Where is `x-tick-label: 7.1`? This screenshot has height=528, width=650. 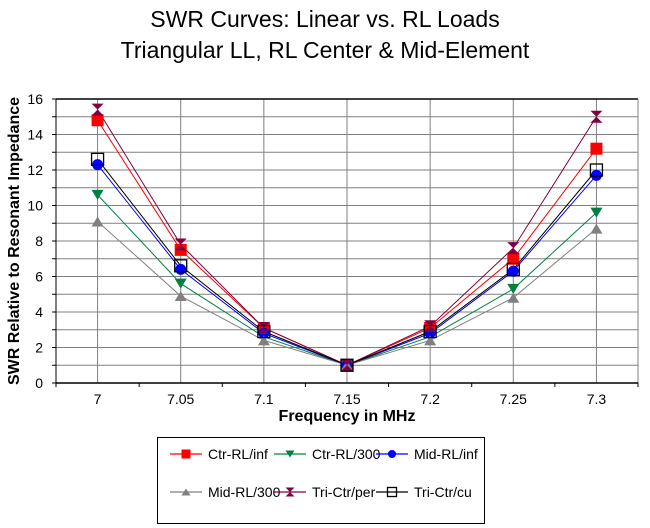
x-tick-label: 7.1 is located at coordinates (264, 399).